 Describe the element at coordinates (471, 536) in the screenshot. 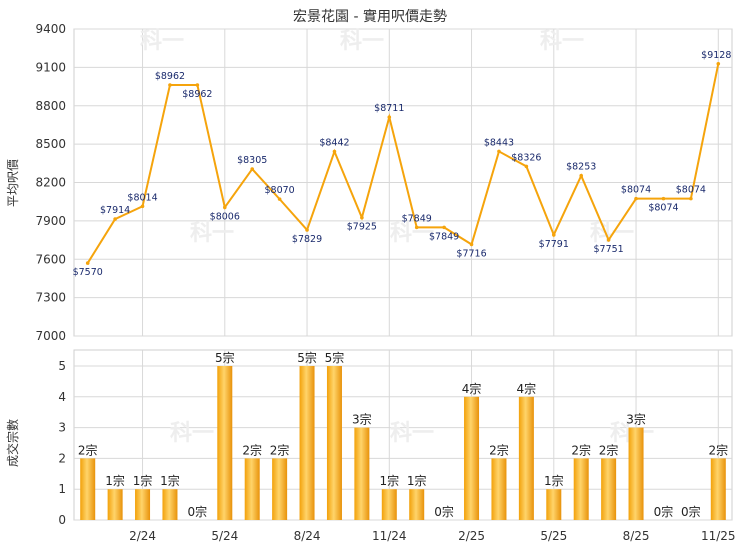

I see `x-tick-label: 2/25` at that location.